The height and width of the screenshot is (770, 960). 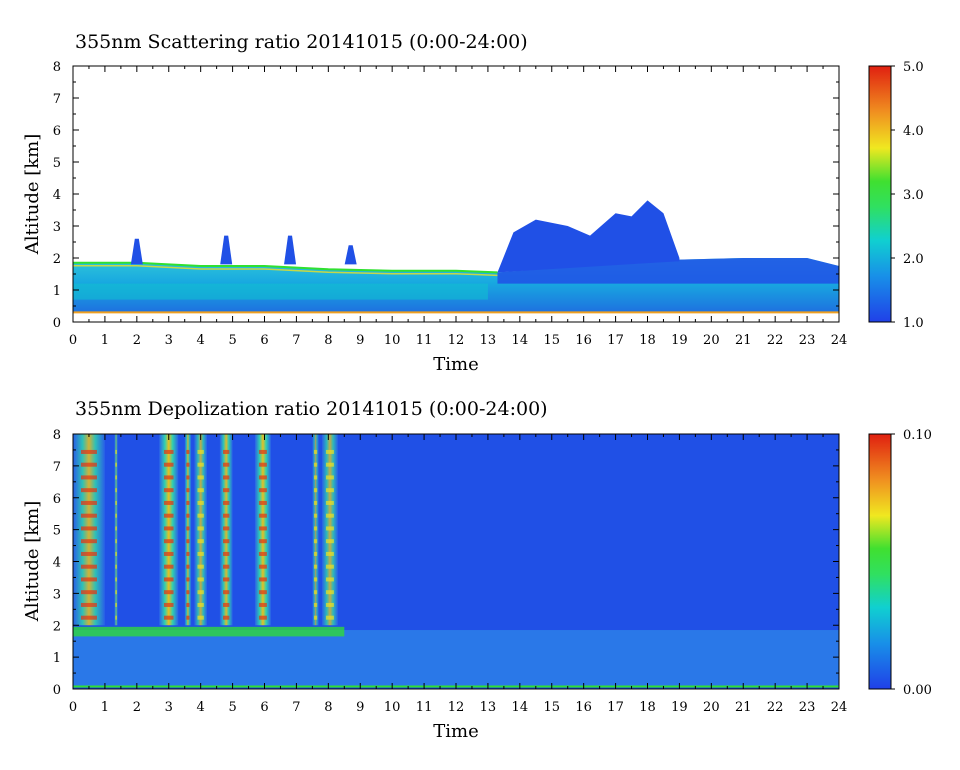 What do you see at coordinates (209, 631) in the screenshot?
I see `layer-top-band` at bounding box center [209, 631].